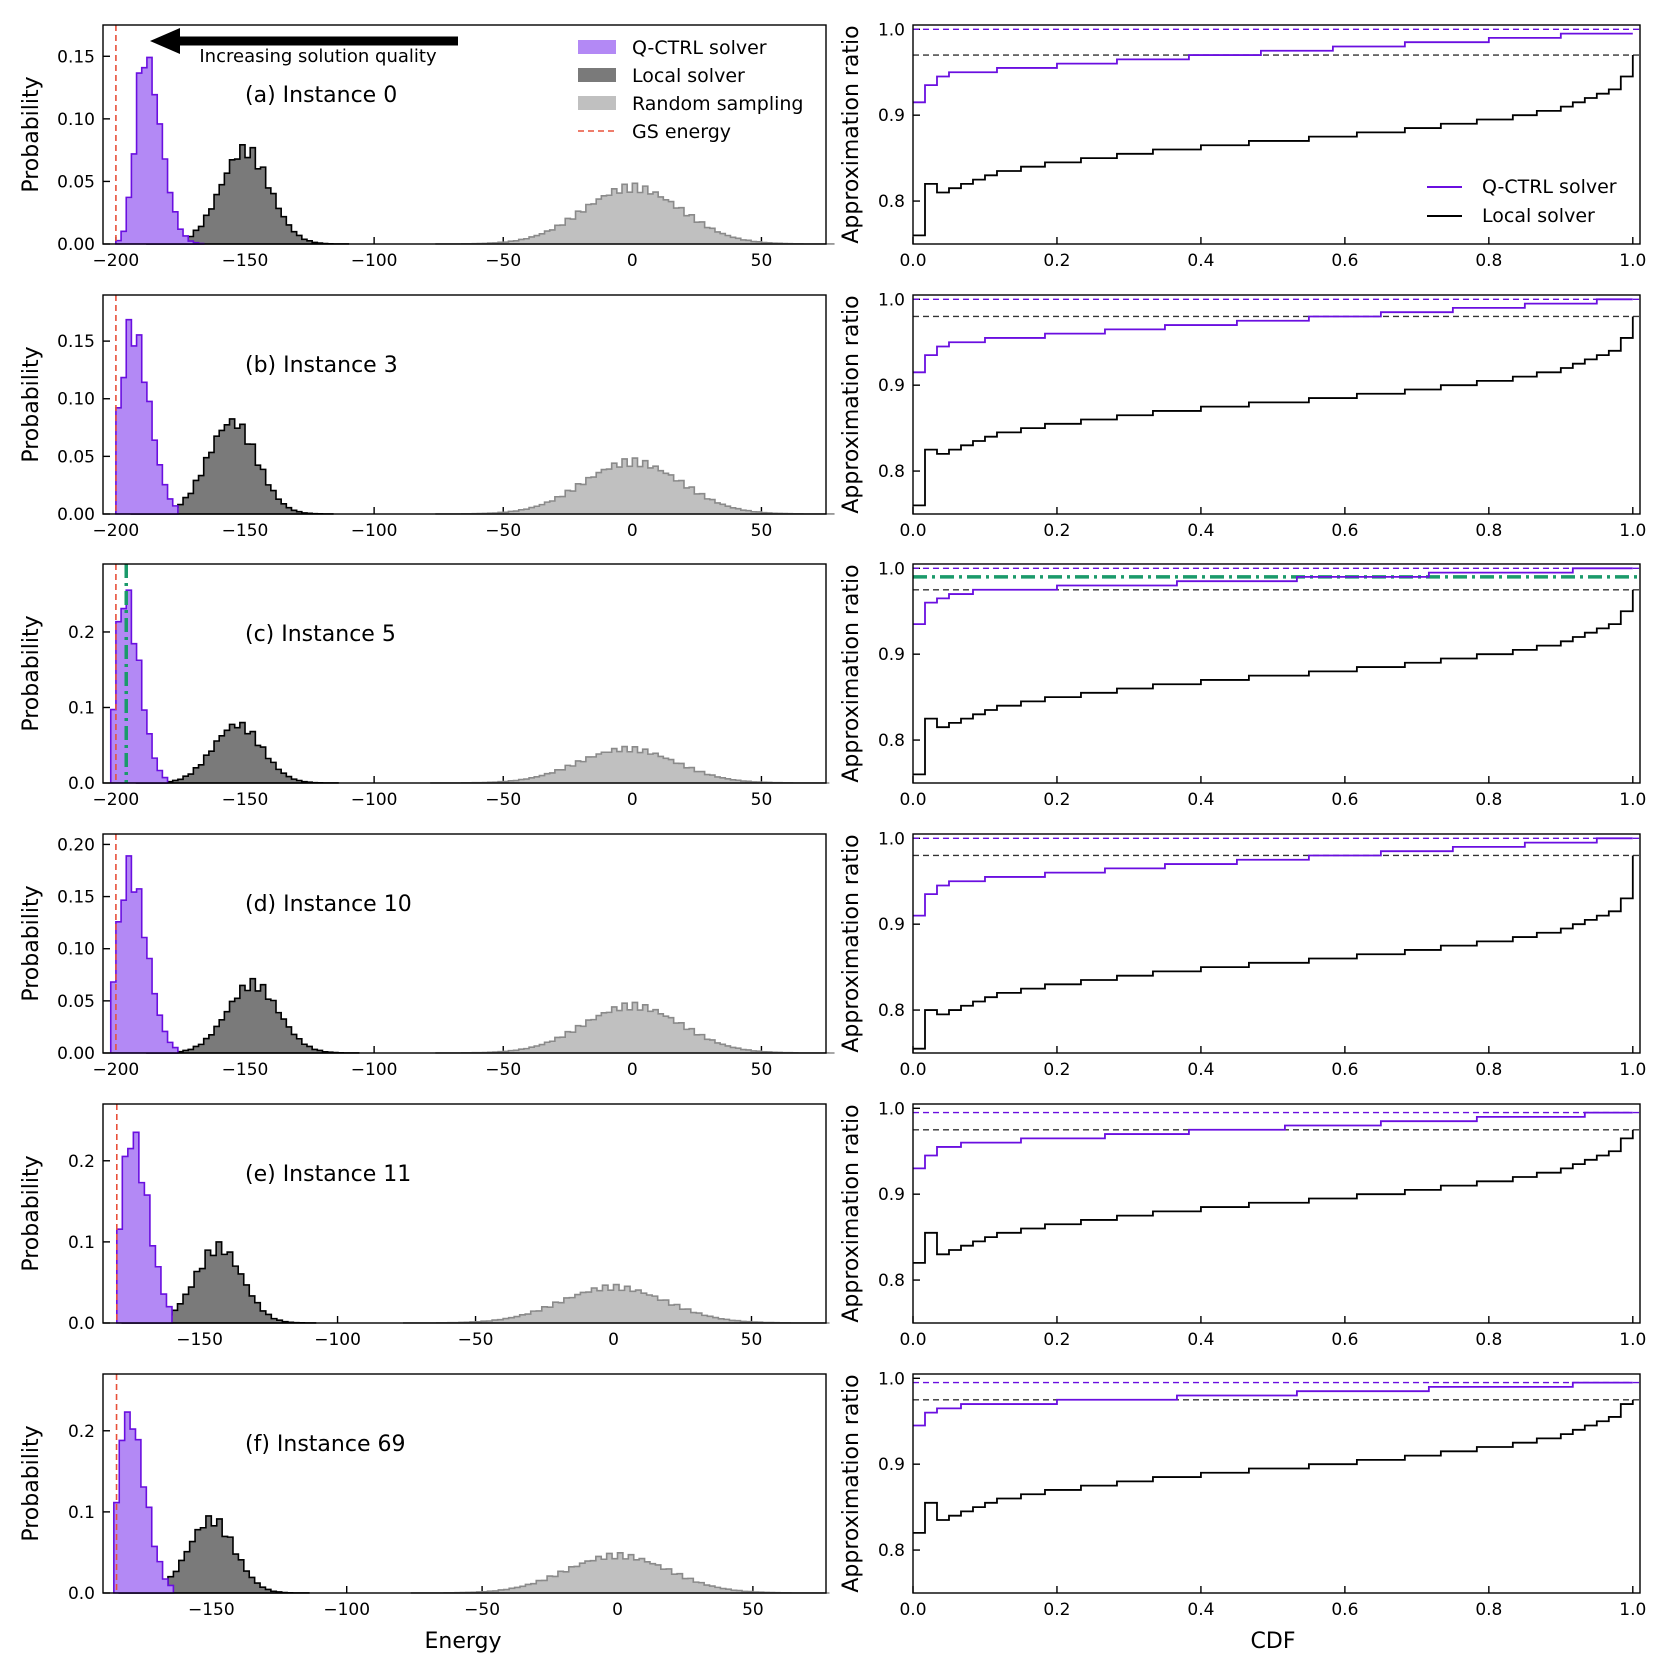 The width and height of the screenshot is (1661, 1661). What do you see at coordinates (597, 47) in the screenshot?
I see `legend-swatch` at bounding box center [597, 47].